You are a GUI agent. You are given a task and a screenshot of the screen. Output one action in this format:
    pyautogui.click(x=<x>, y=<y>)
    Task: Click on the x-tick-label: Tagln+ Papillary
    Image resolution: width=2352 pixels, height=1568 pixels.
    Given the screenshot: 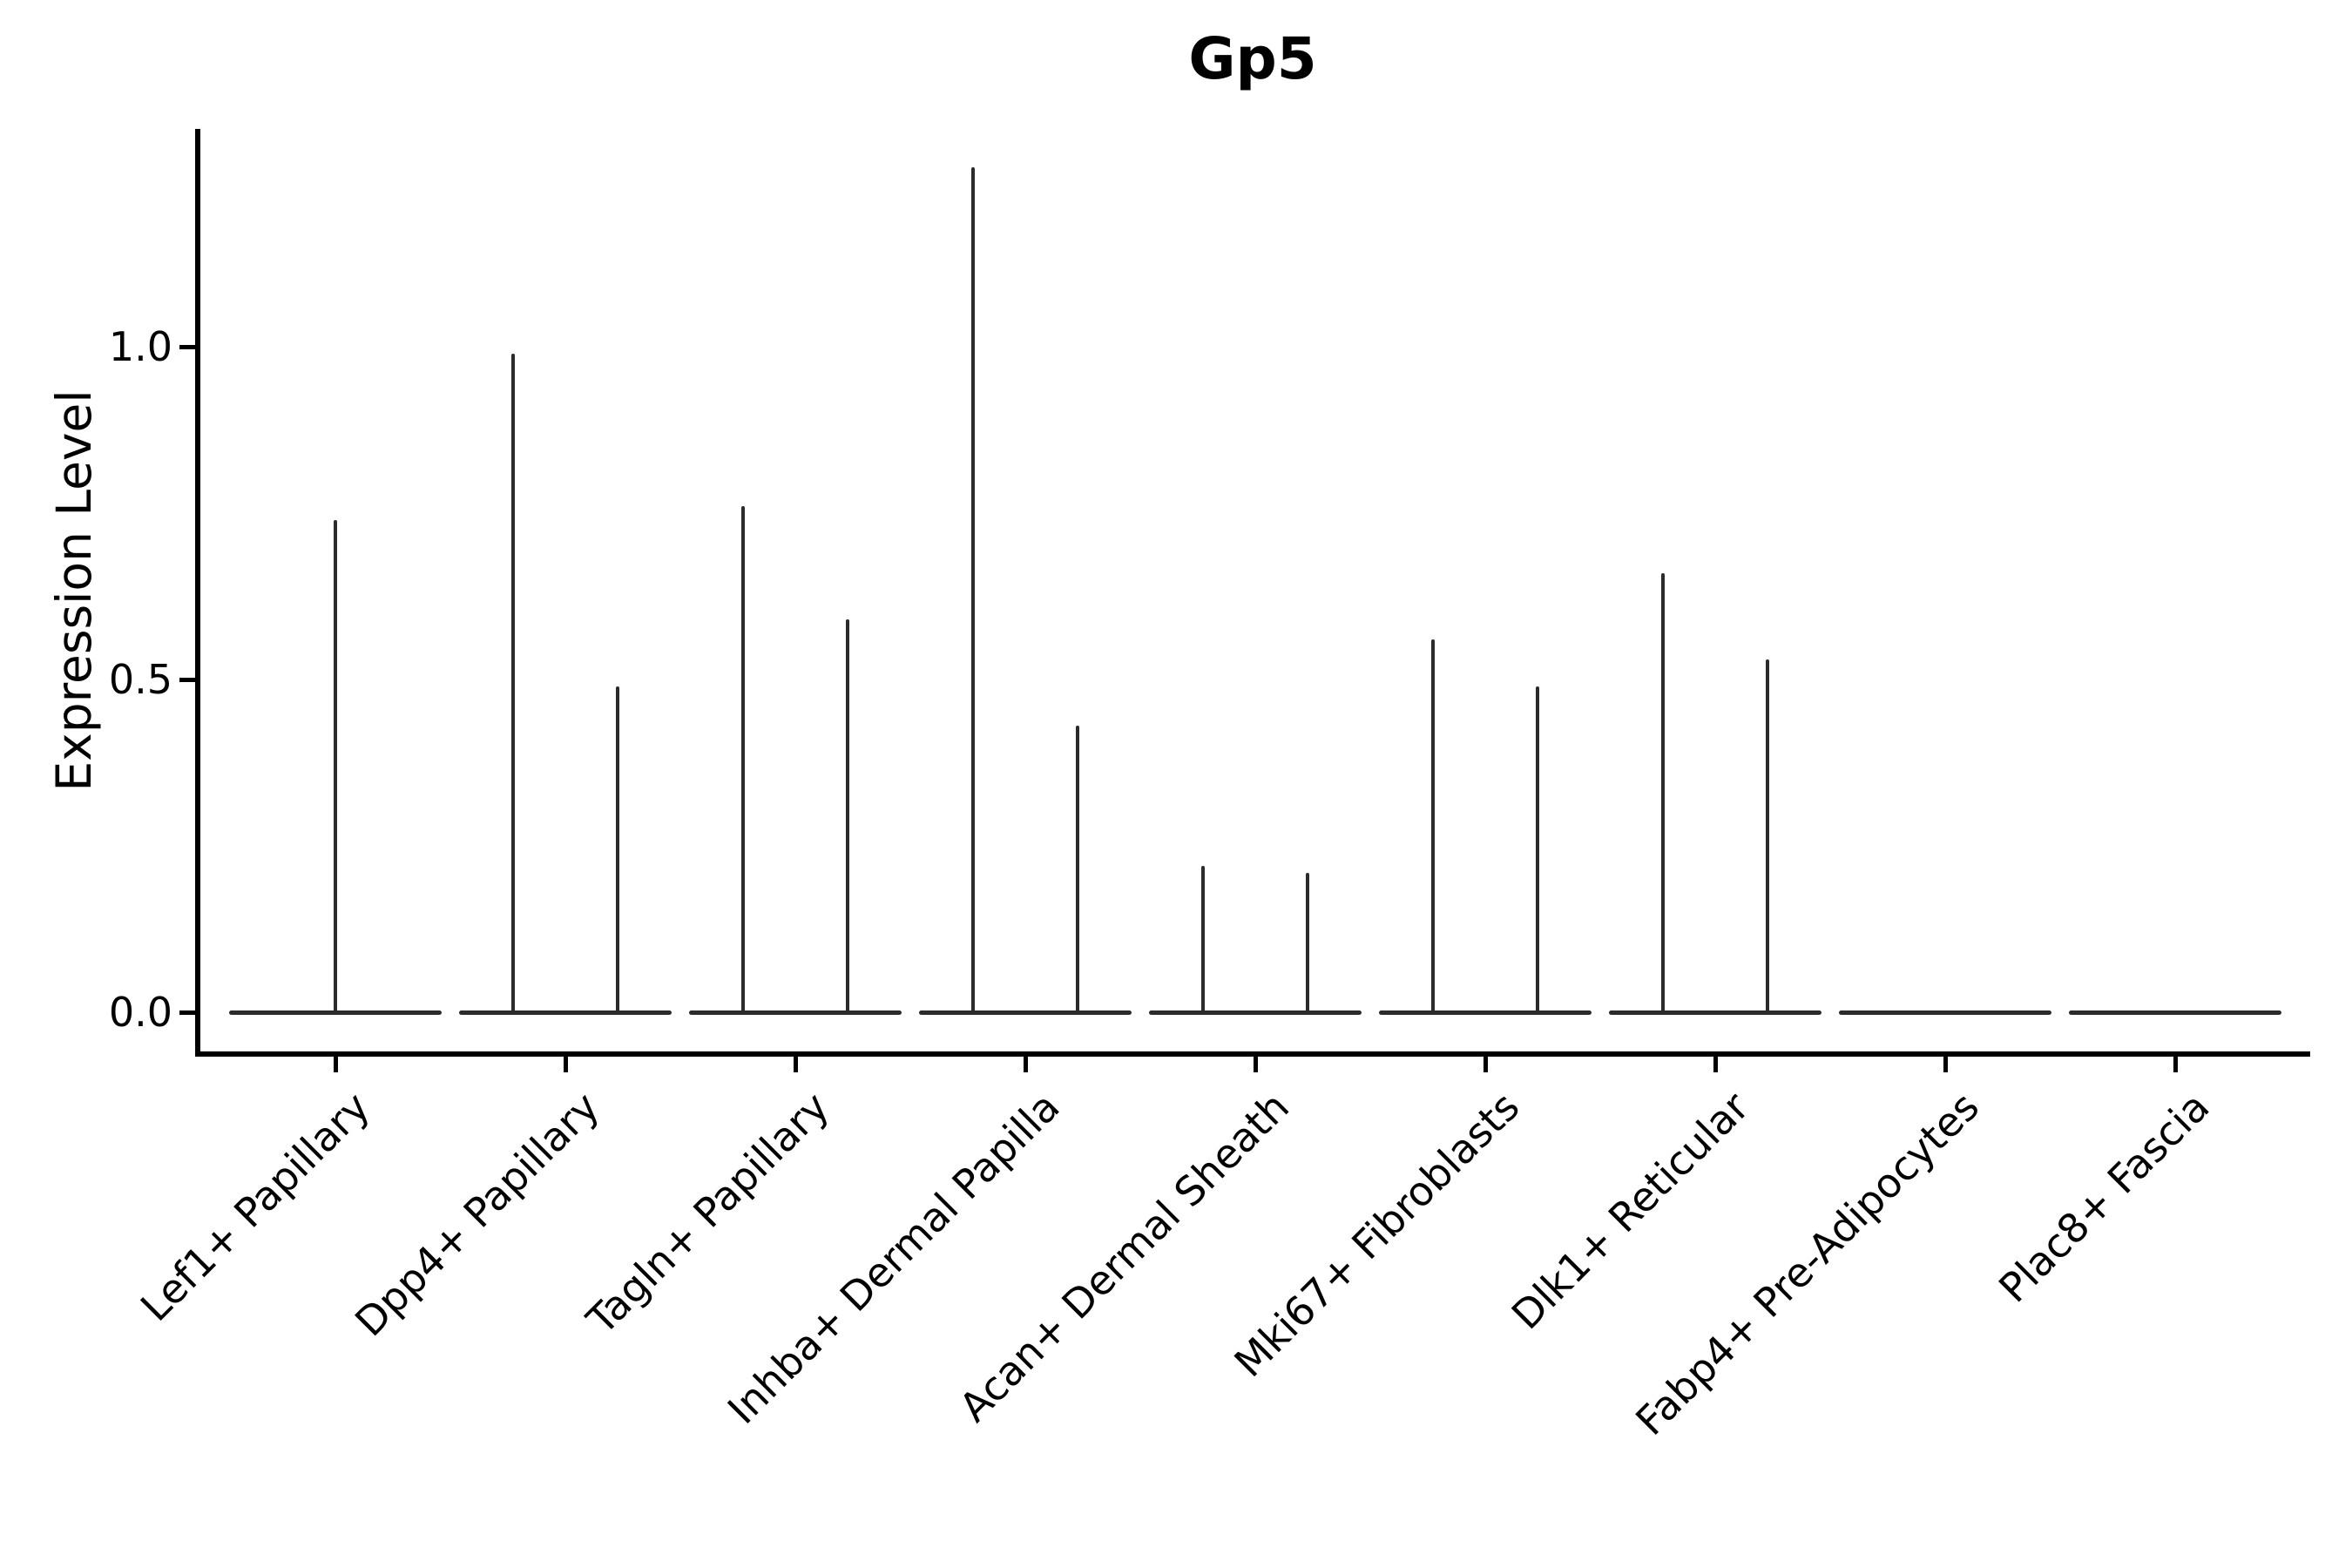 What is the action you would take?
    pyautogui.click(x=708, y=1213)
    